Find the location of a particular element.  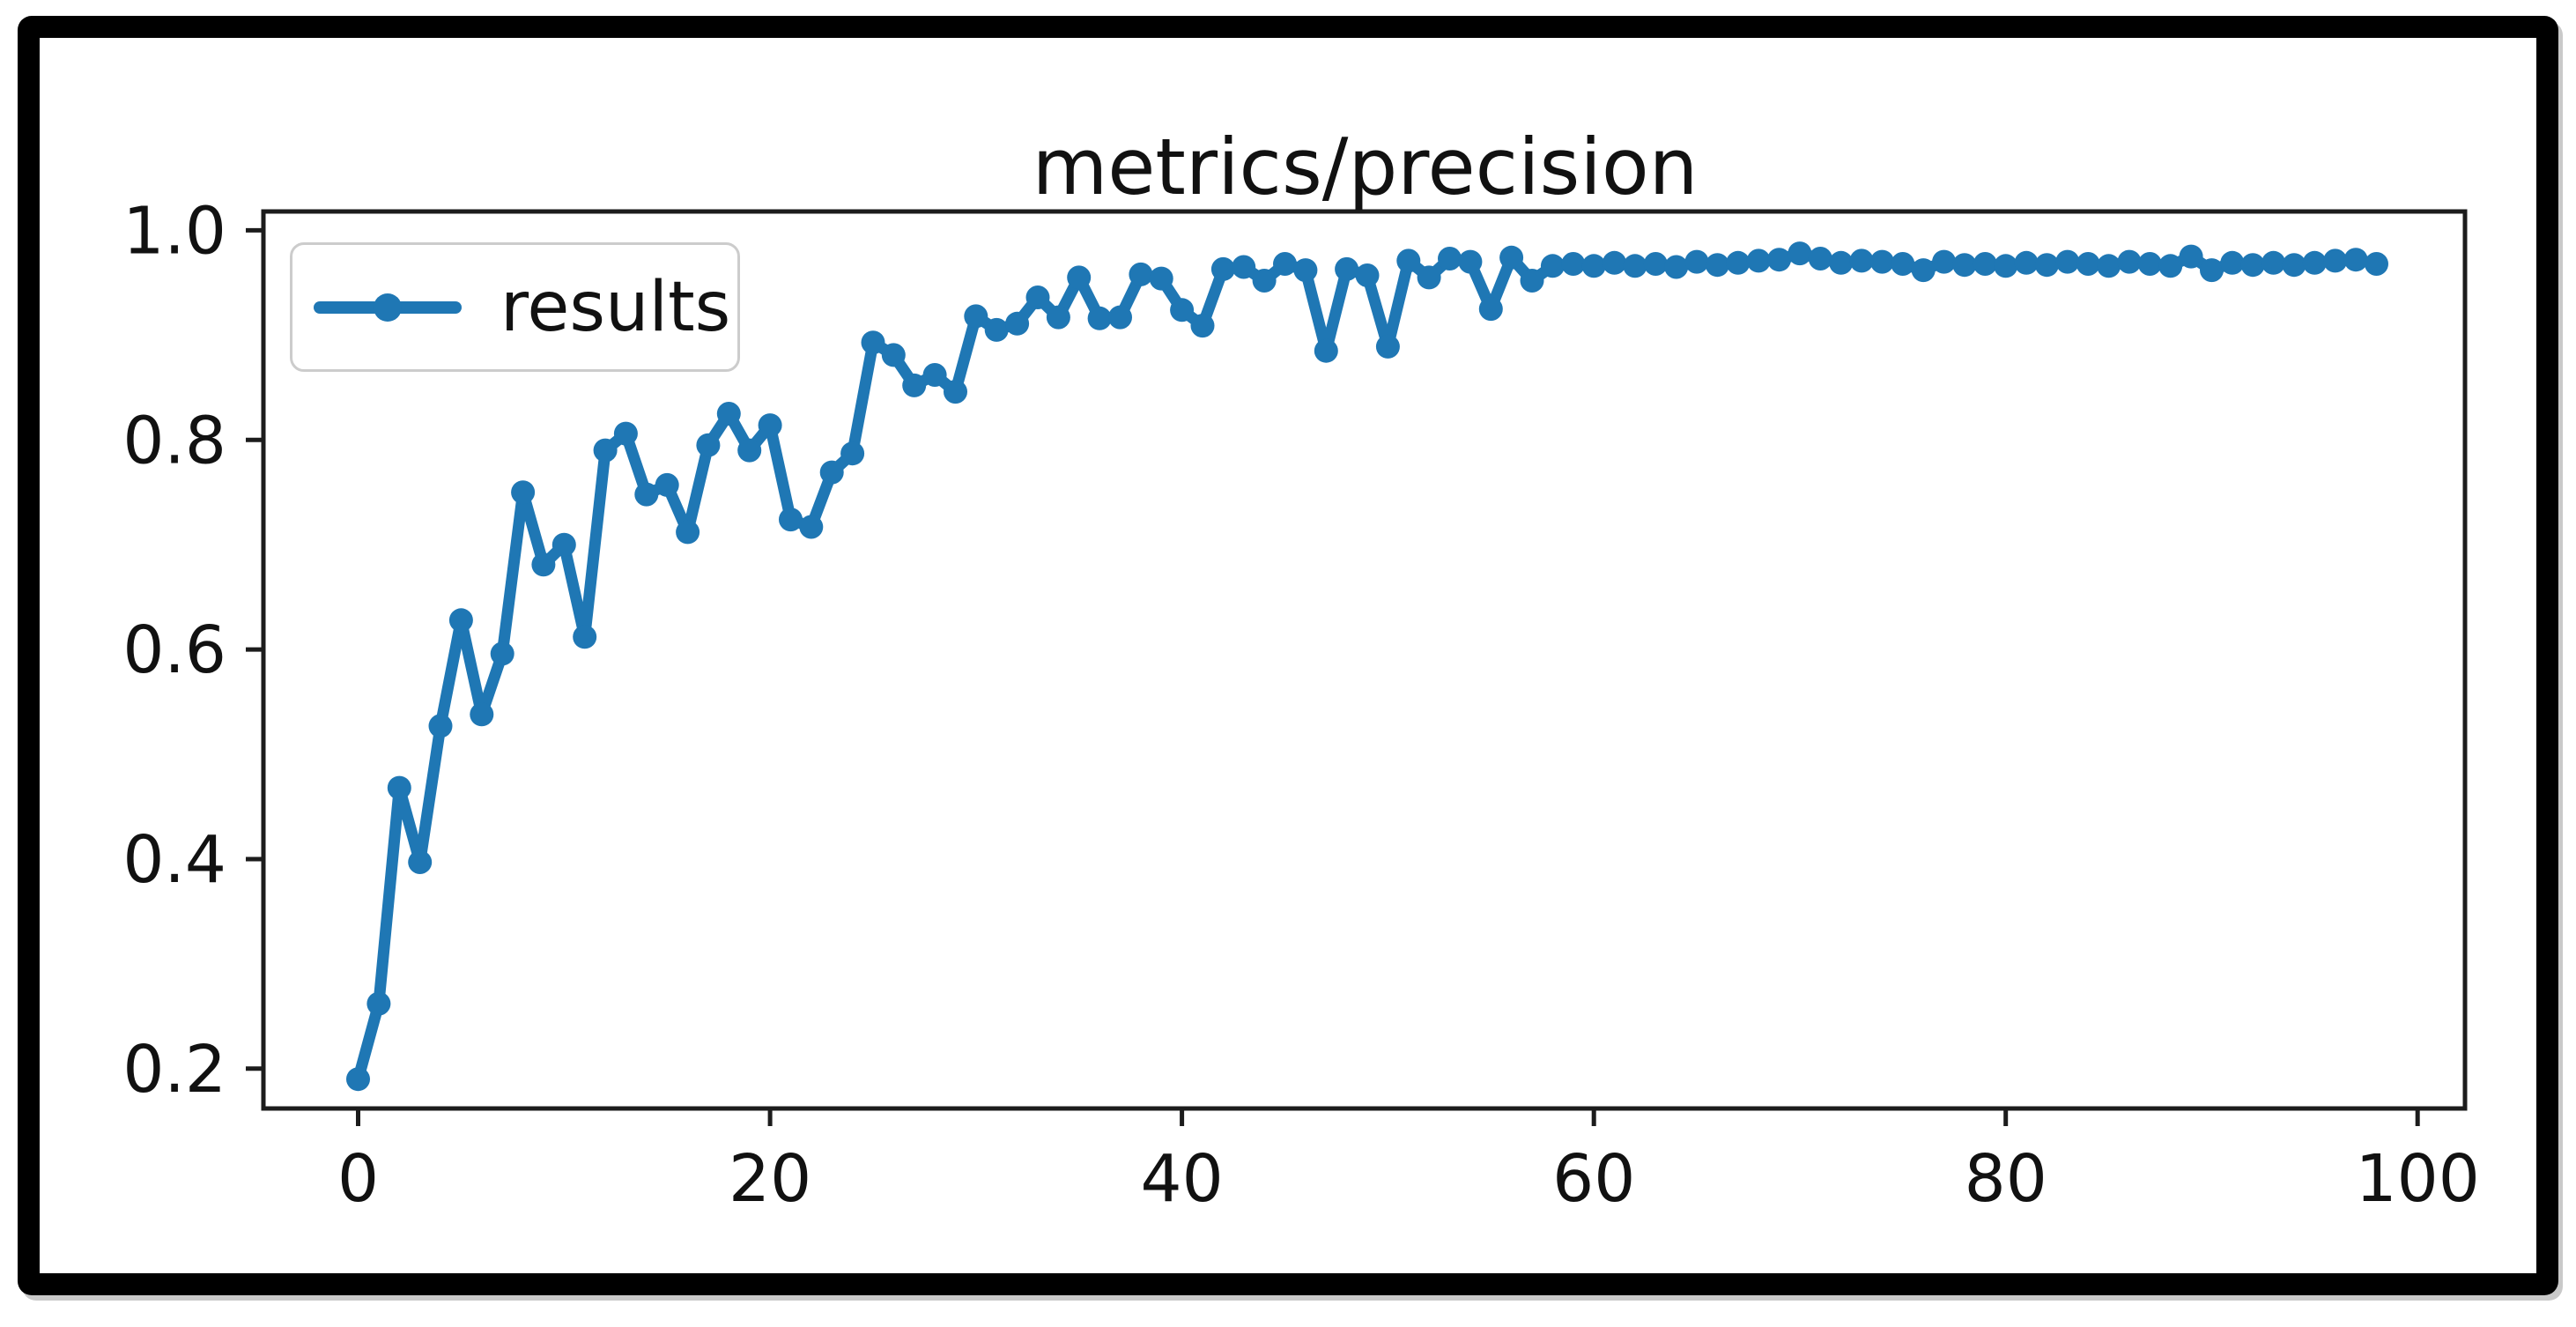

x-tick-label: 60 is located at coordinates (1594, 1179).